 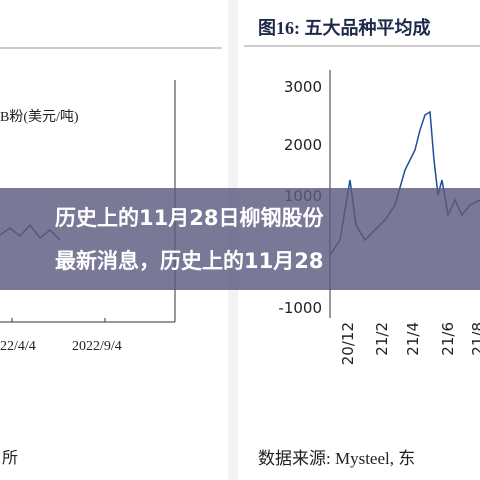 I want to click on left-footer: 所, so click(x=10, y=458).